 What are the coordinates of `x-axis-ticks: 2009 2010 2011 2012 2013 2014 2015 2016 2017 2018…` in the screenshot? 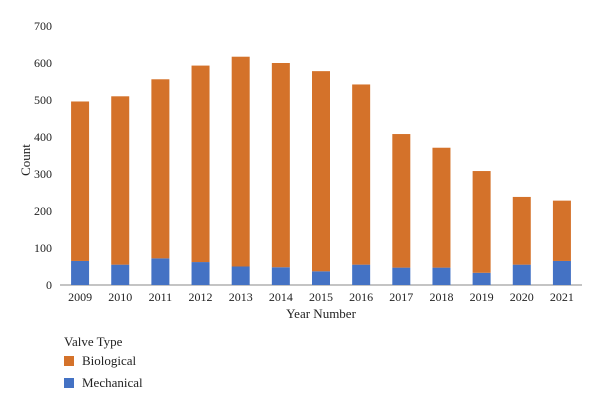 It's located at (321, 297).